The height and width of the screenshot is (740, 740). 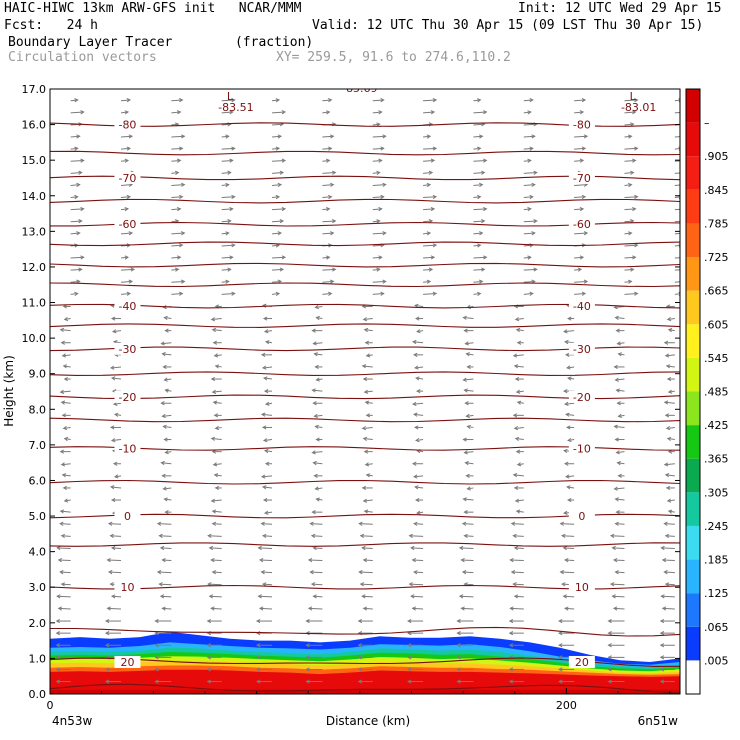 What do you see at coordinates (581, 516) in the screenshot?
I see `isotherm-label: 0` at bounding box center [581, 516].